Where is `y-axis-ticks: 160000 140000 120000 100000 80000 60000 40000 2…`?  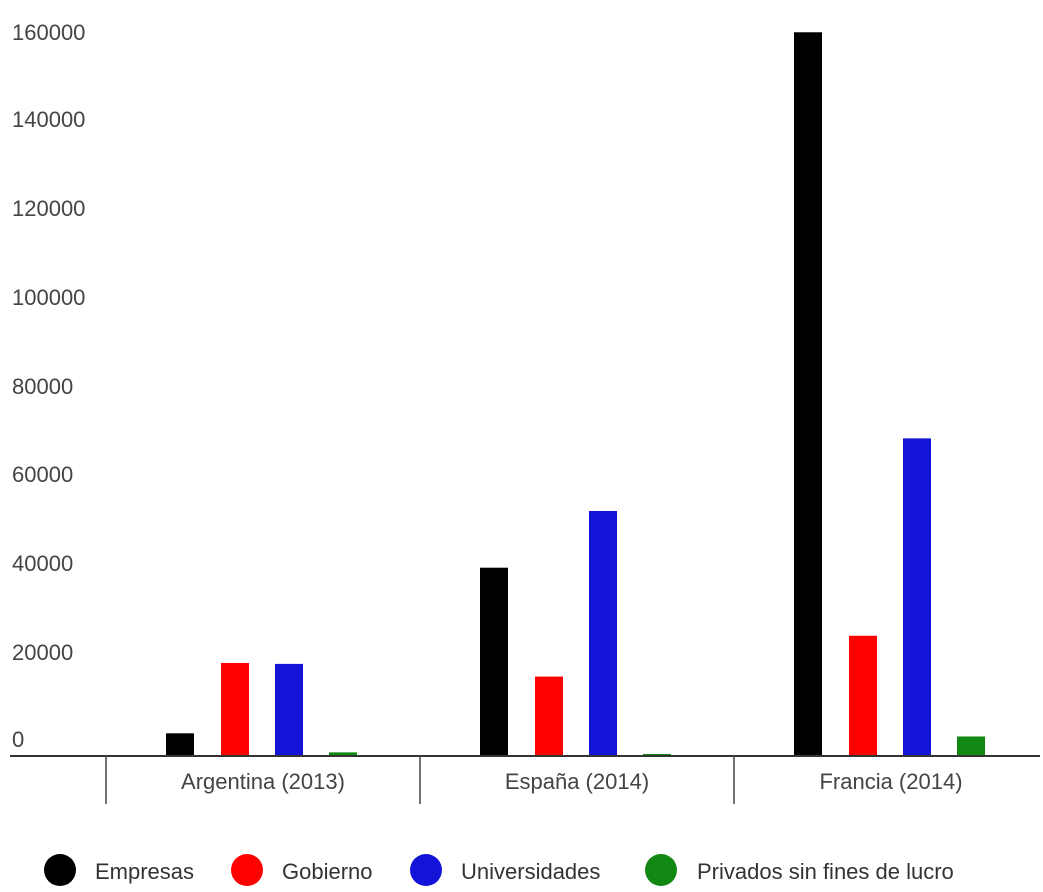 y-axis-ticks: 160000 140000 120000 100000 80000 60000 40000 2… is located at coordinates (48, 386).